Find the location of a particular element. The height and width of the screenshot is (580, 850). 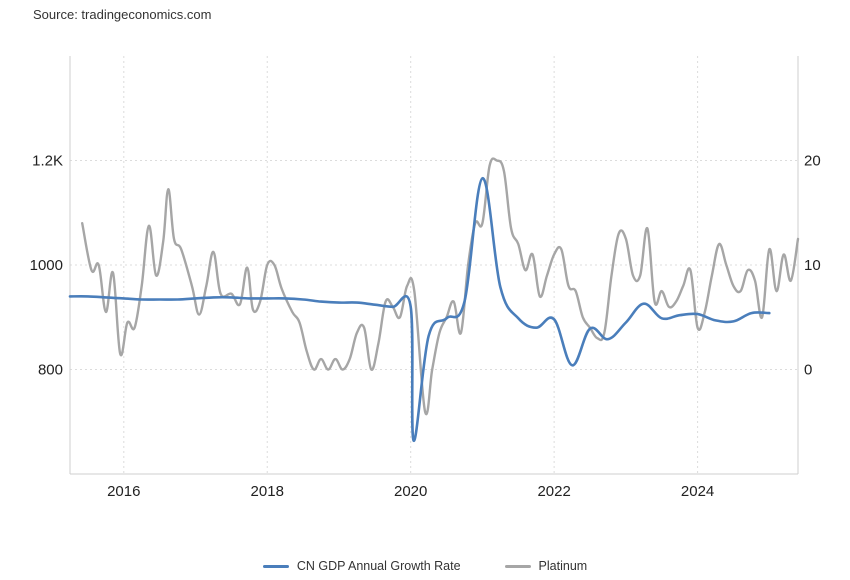

x-tick-label-2022: 2022 is located at coordinates (553, 491).